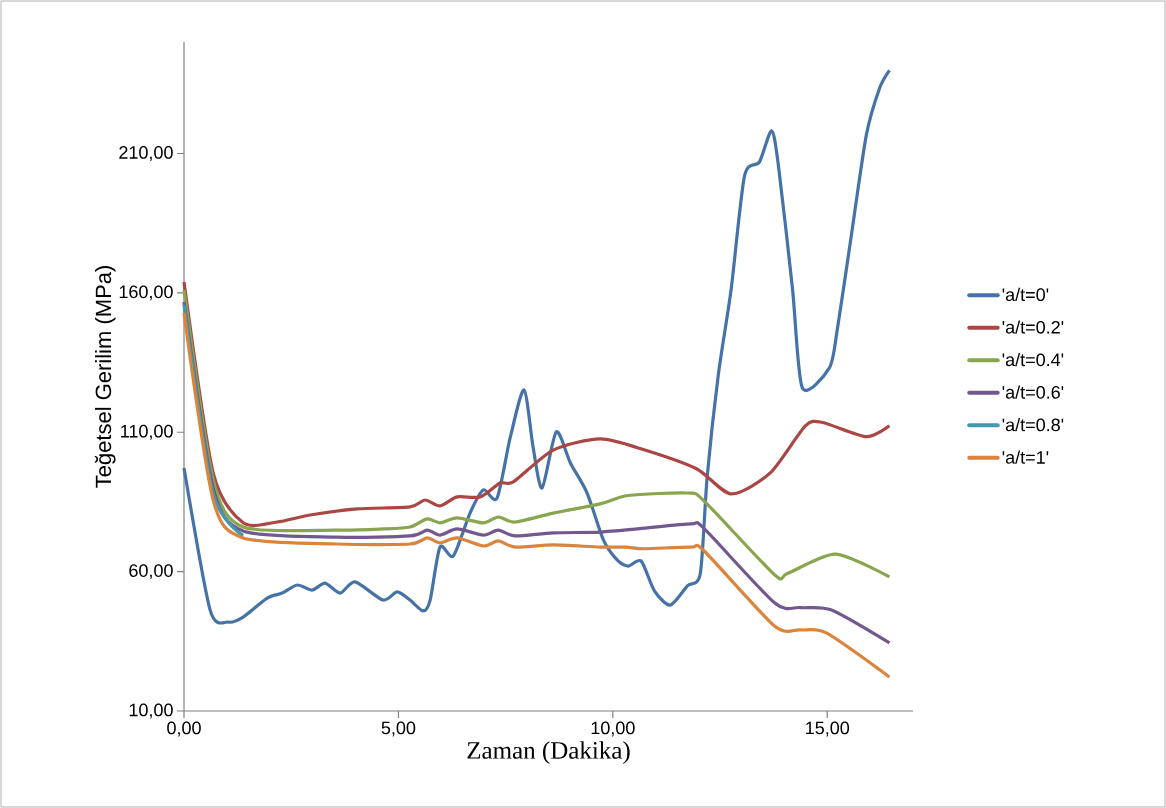 The image size is (1166, 808). I want to click on legend-label: 'a/t=0.4', so click(1033, 359).